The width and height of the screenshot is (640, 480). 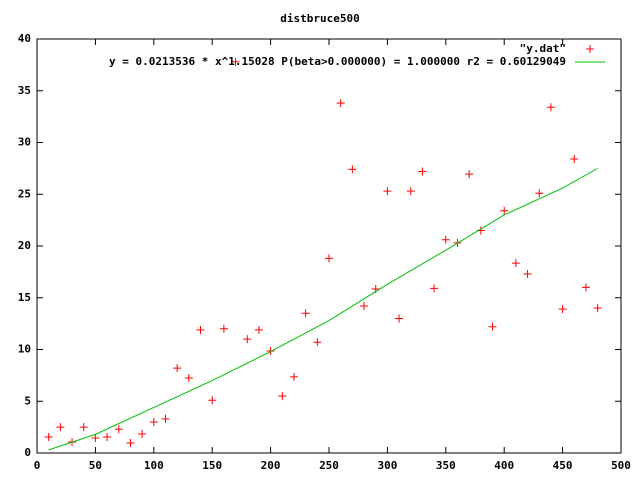 What do you see at coordinates (563, 465) in the screenshot?
I see `x-tick-label: 450` at bounding box center [563, 465].